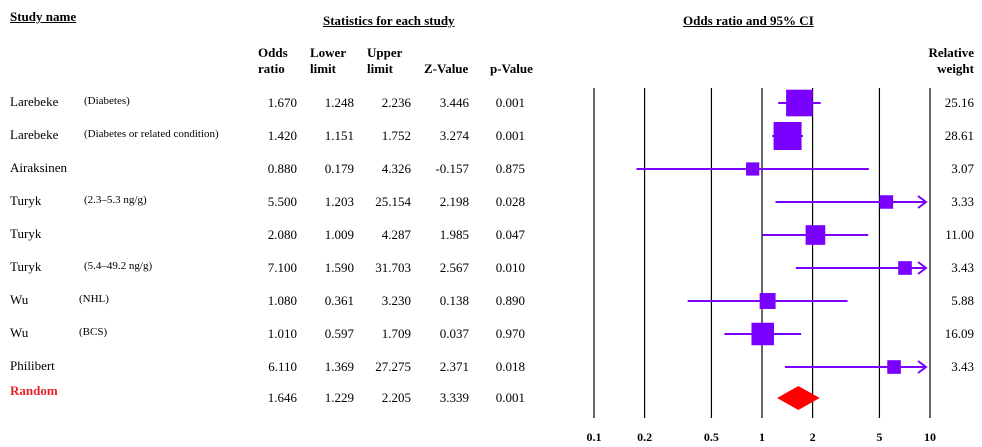 This screenshot has width=982, height=447. Describe the element at coordinates (282, 201) in the screenshot. I see `odds-ratio-value: 5.500` at that location.